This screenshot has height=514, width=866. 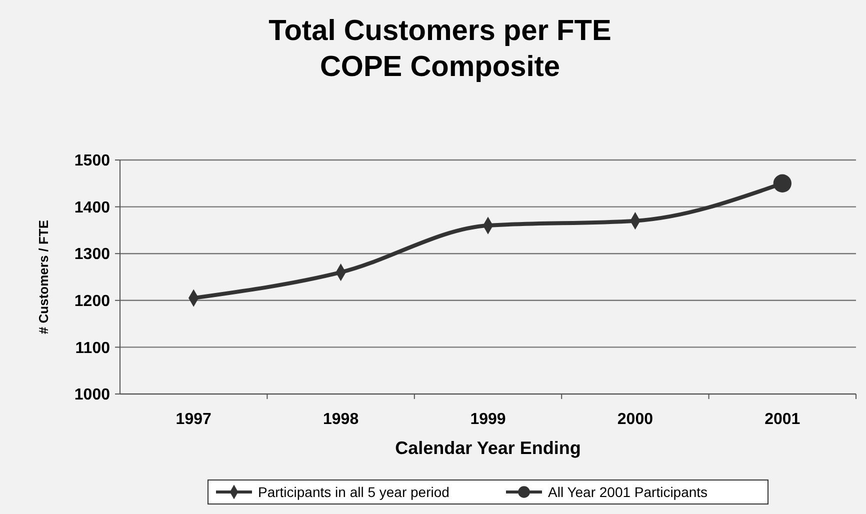 What do you see at coordinates (488, 448) in the screenshot?
I see `x-axis-title: Calendar Year Ending` at bounding box center [488, 448].